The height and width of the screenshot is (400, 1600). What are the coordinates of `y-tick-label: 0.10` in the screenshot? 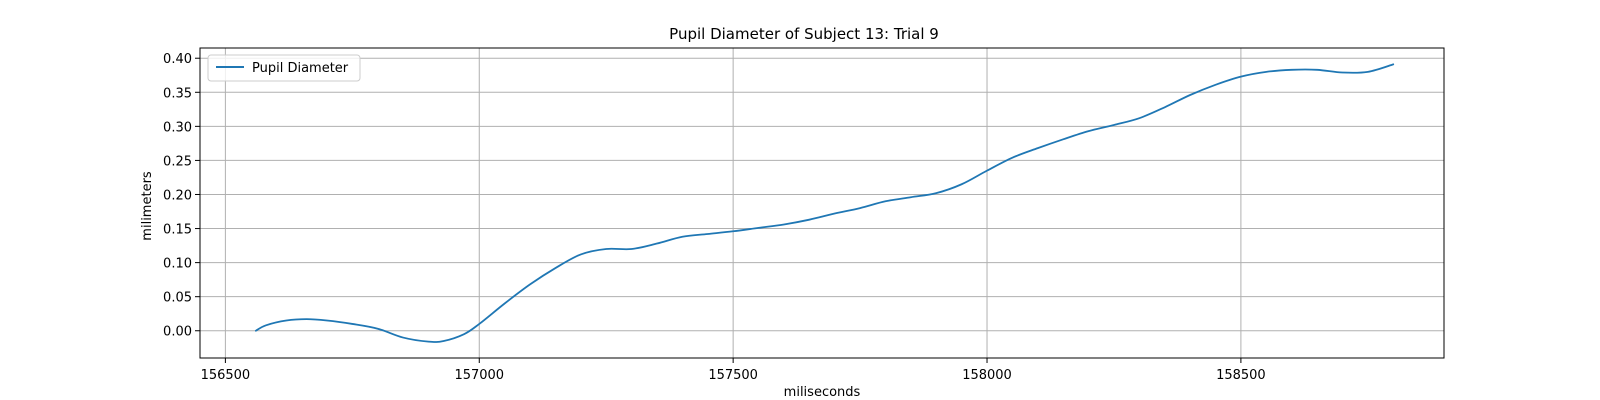 It's located at (177, 264).